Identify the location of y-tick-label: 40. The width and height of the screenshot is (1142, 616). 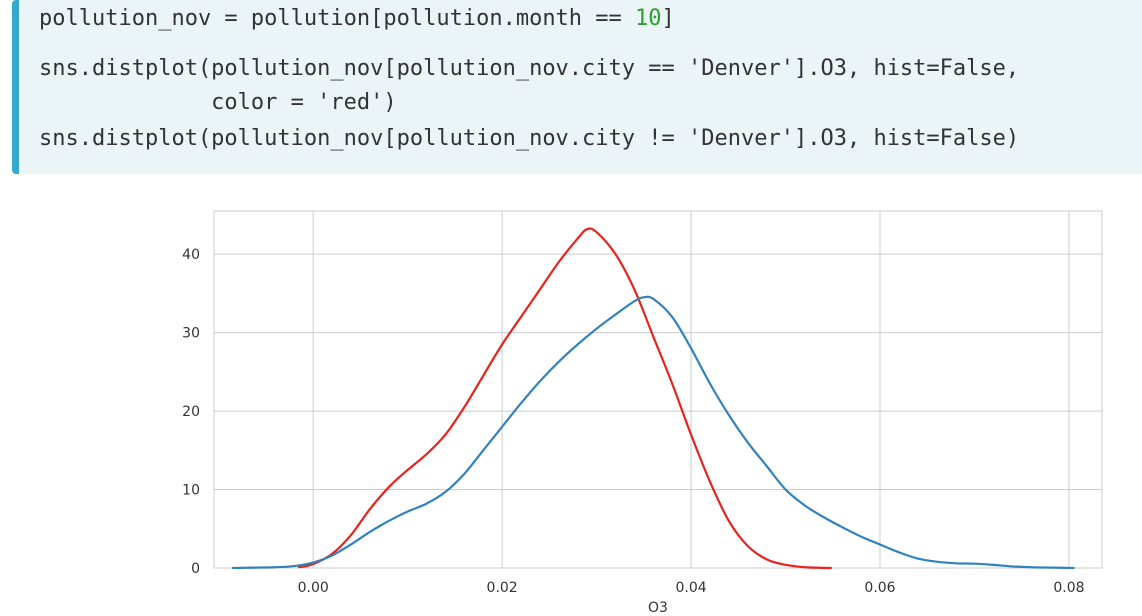
(191, 255).